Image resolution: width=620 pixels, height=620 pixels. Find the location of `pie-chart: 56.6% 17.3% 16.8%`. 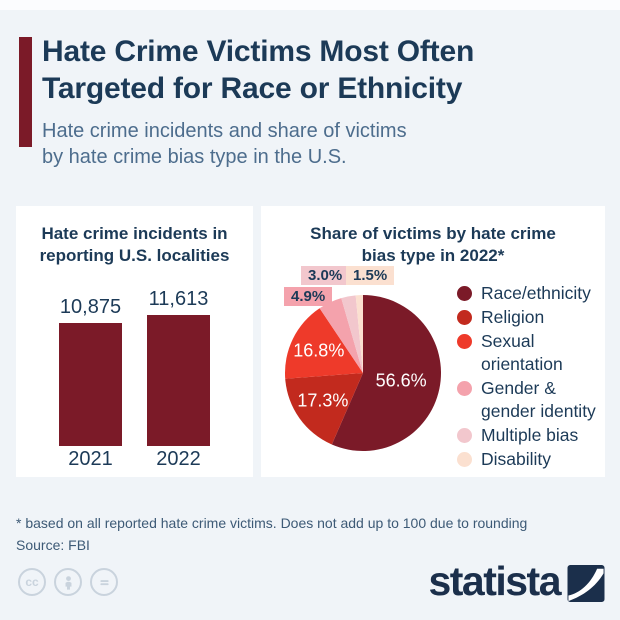

pie-chart: 56.6% 17.3% 16.8% is located at coordinates (363, 373).